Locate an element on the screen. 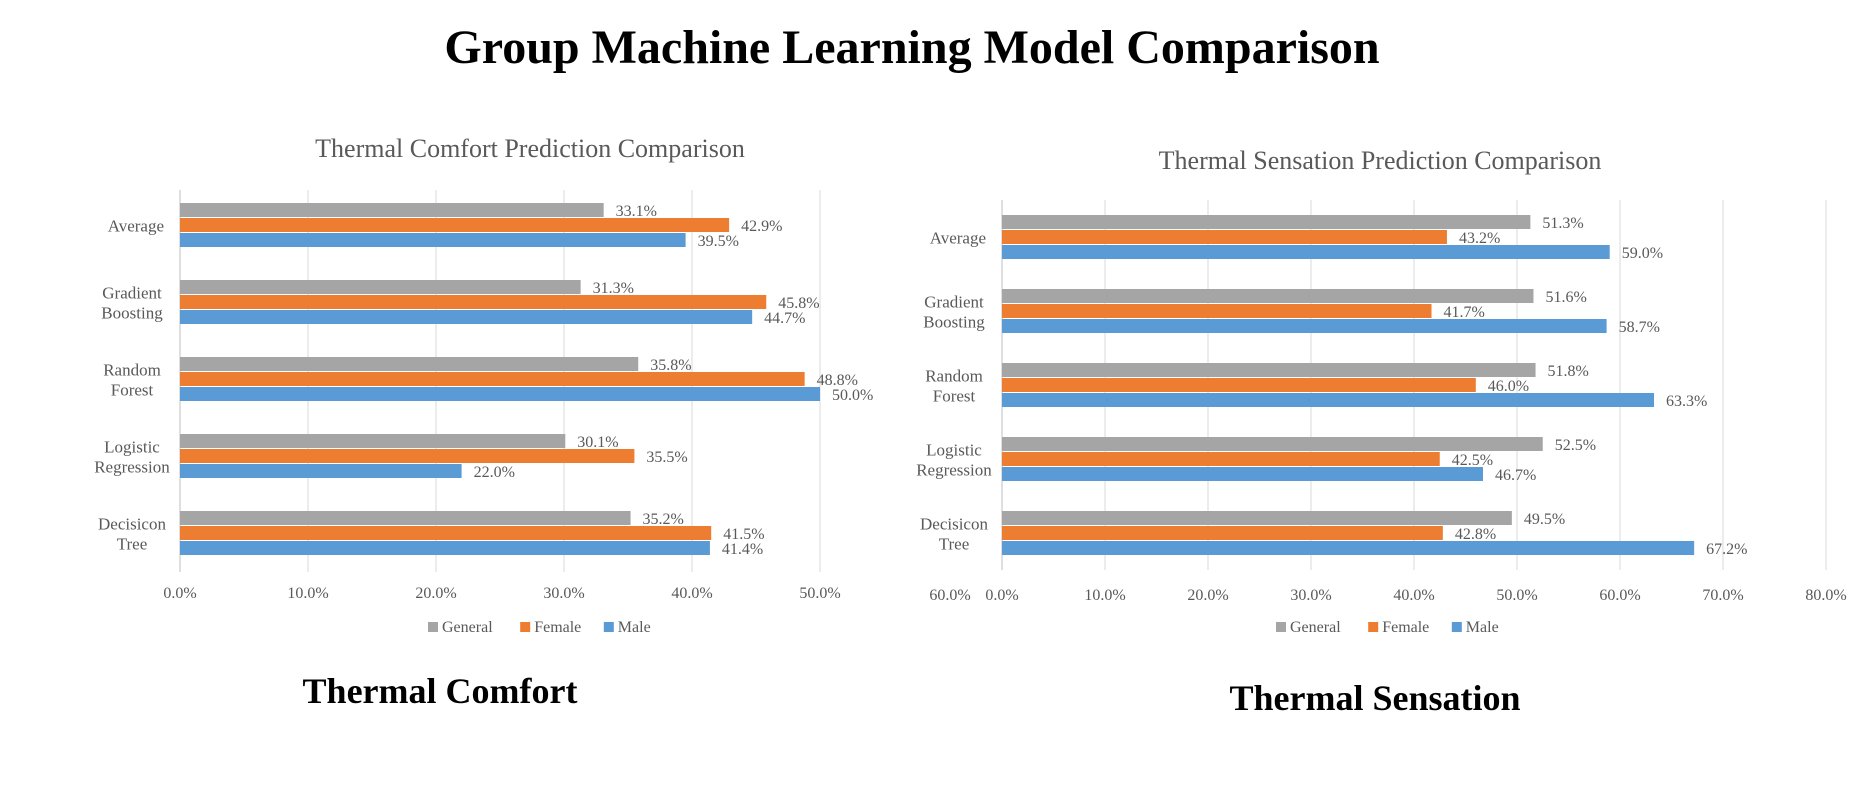 The image size is (1871, 794). bar-sensation-decisicon-tree-female is located at coordinates (1222, 533).